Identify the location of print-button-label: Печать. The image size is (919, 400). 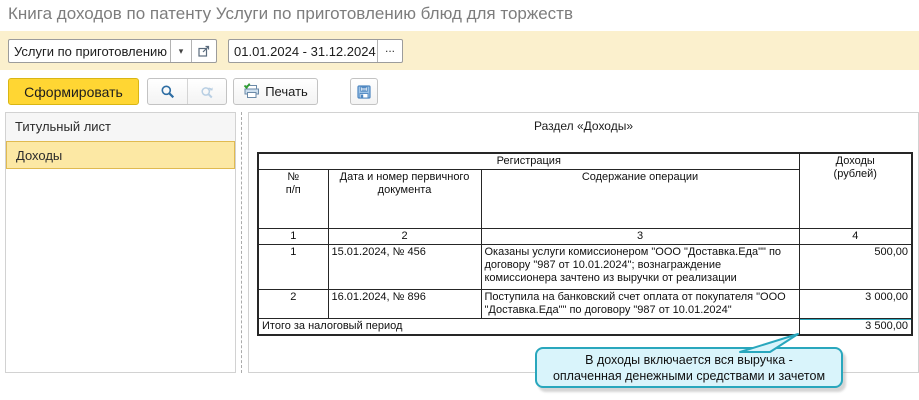
(286, 91).